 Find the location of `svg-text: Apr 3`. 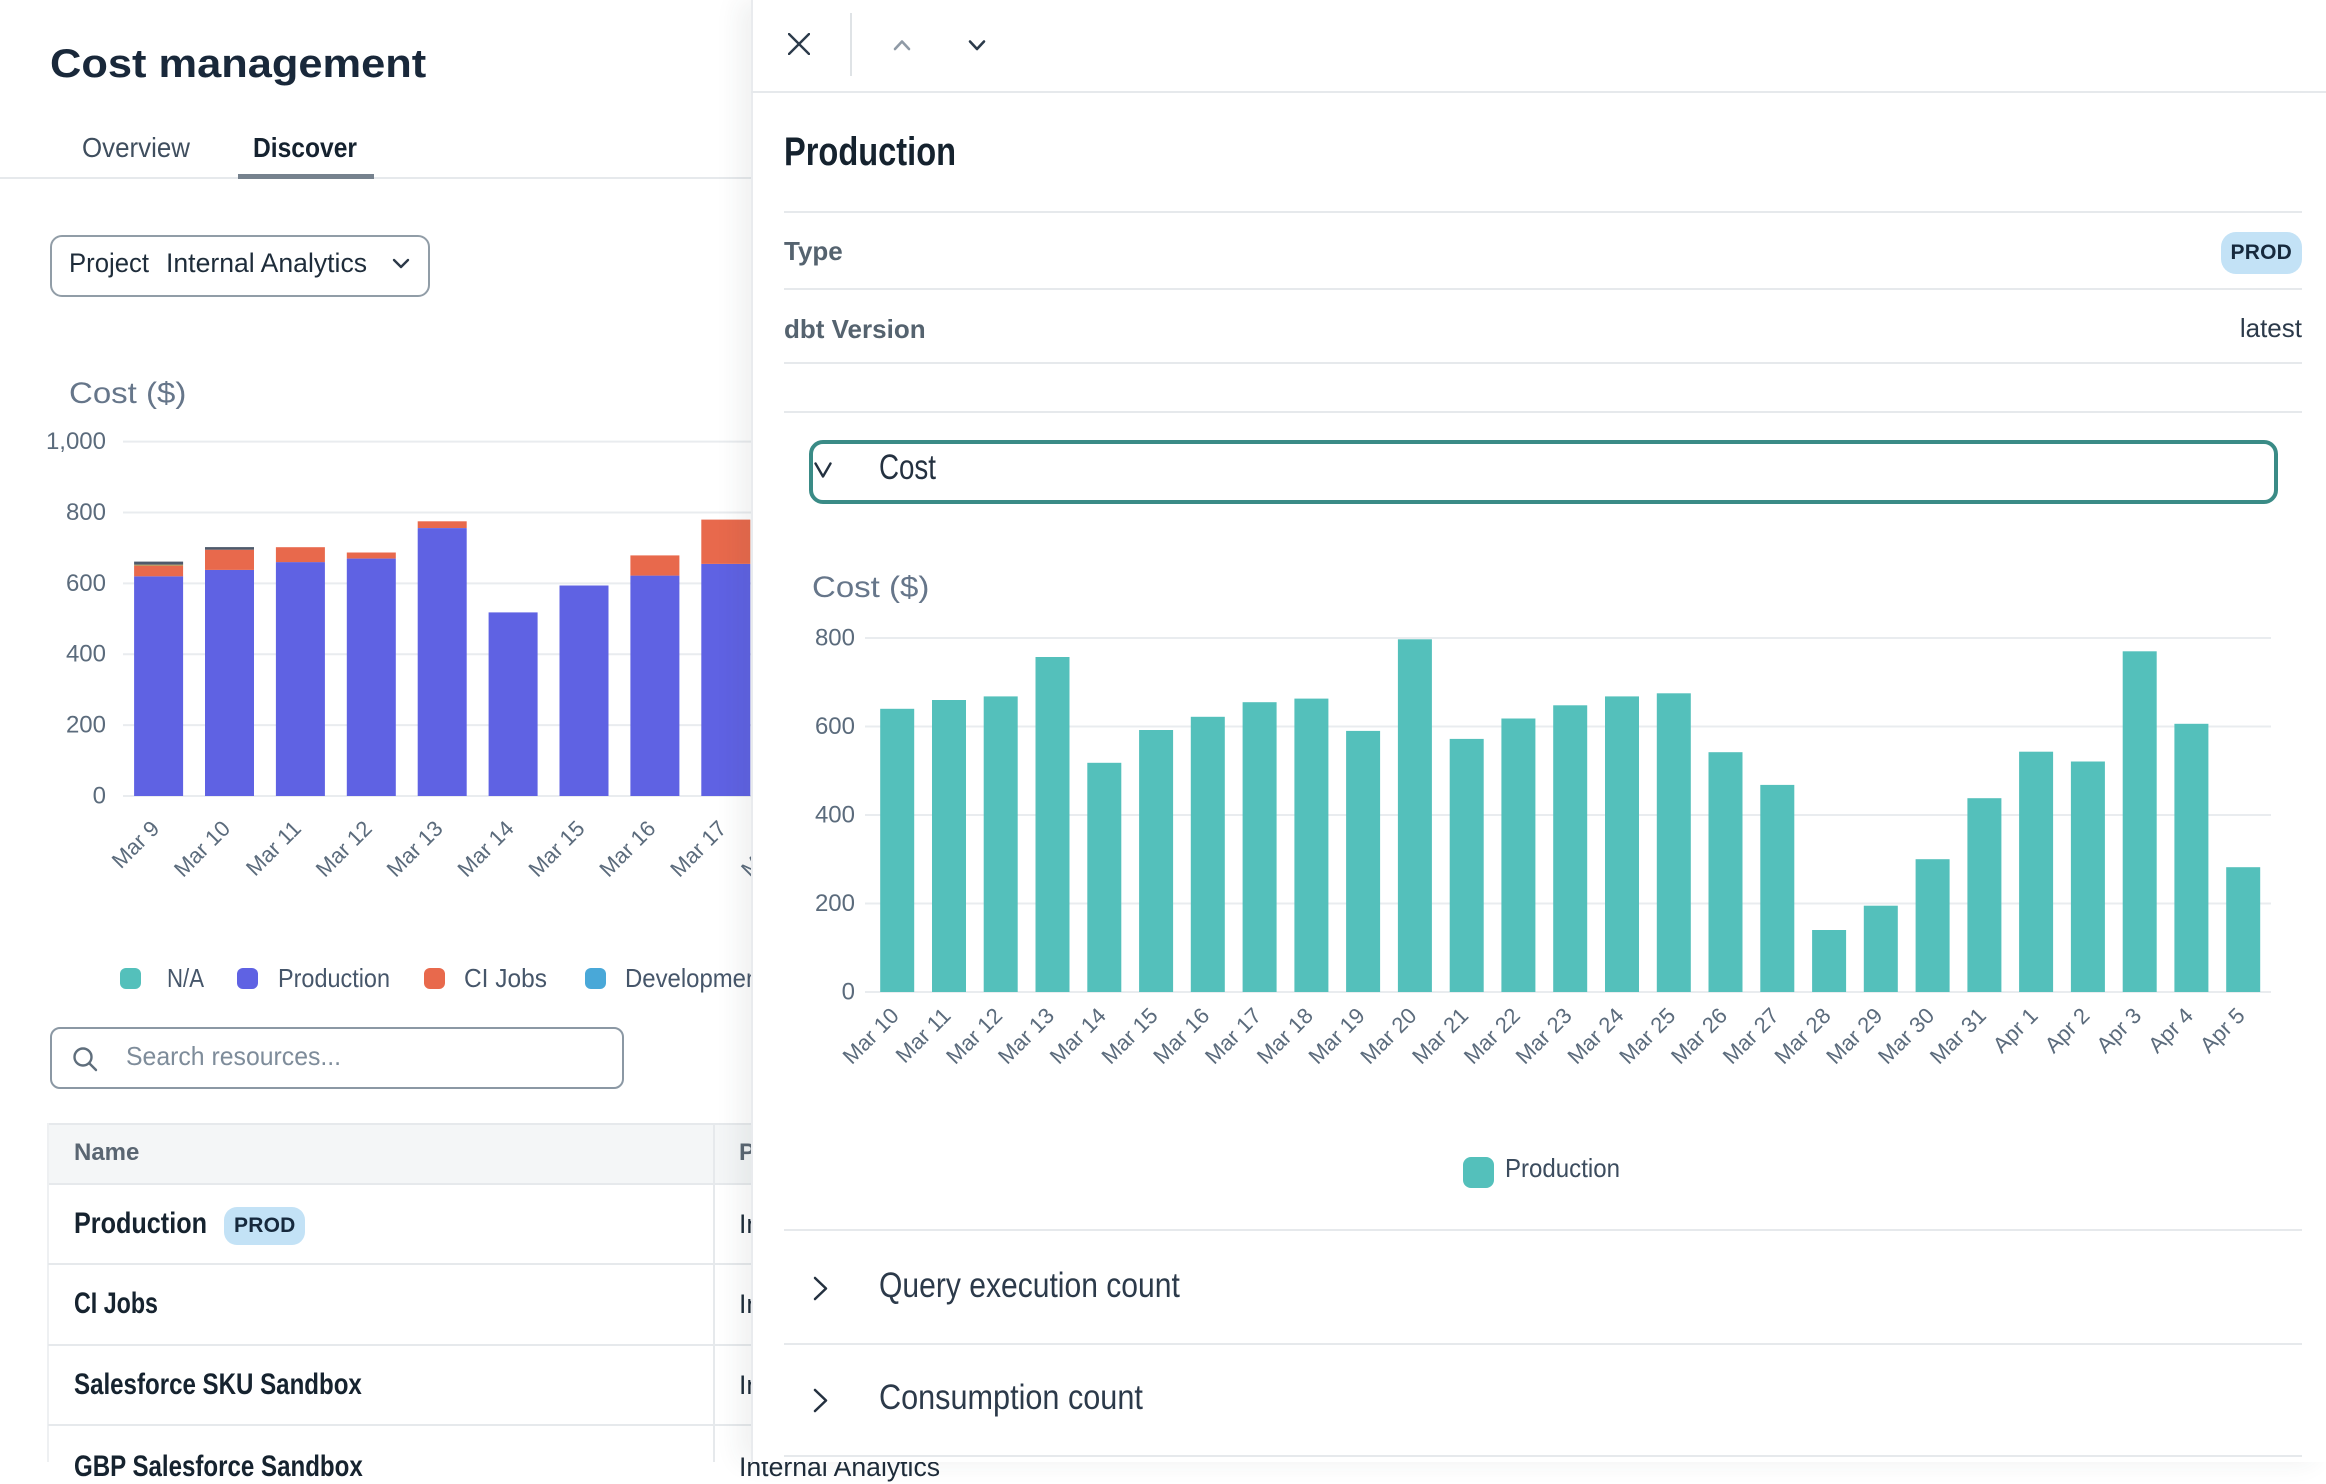

svg-text: Apr 3 is located at coordinates (2118, 1030).